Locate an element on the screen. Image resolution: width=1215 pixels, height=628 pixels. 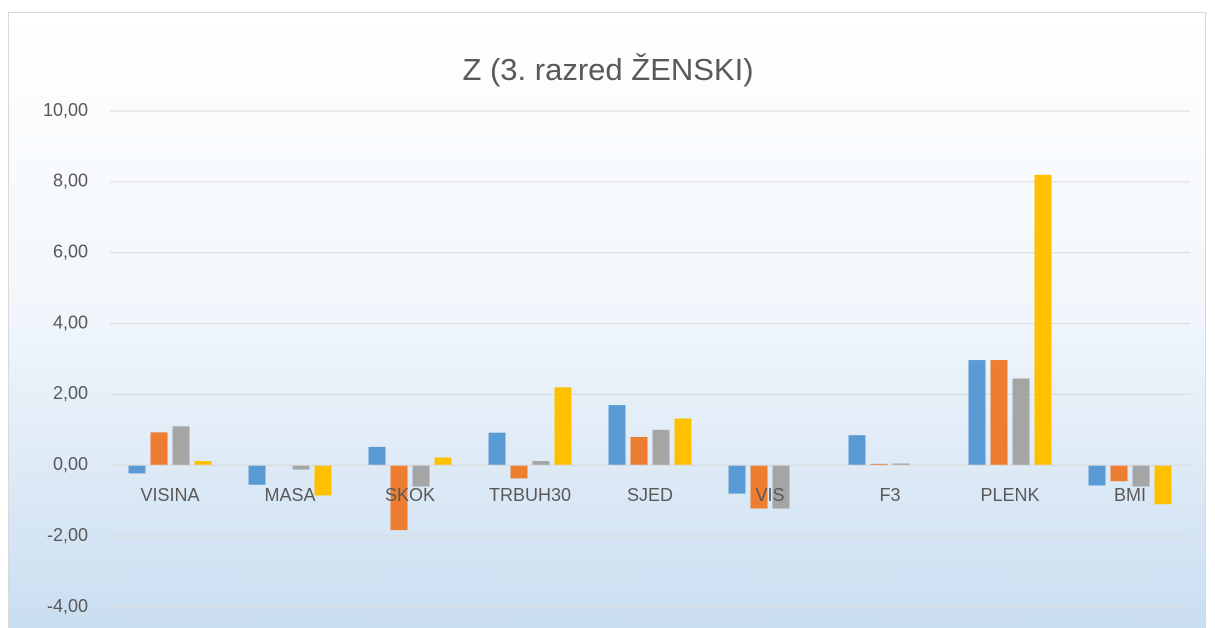
x-tick-label: VIS is located at coordinates (769, 495).